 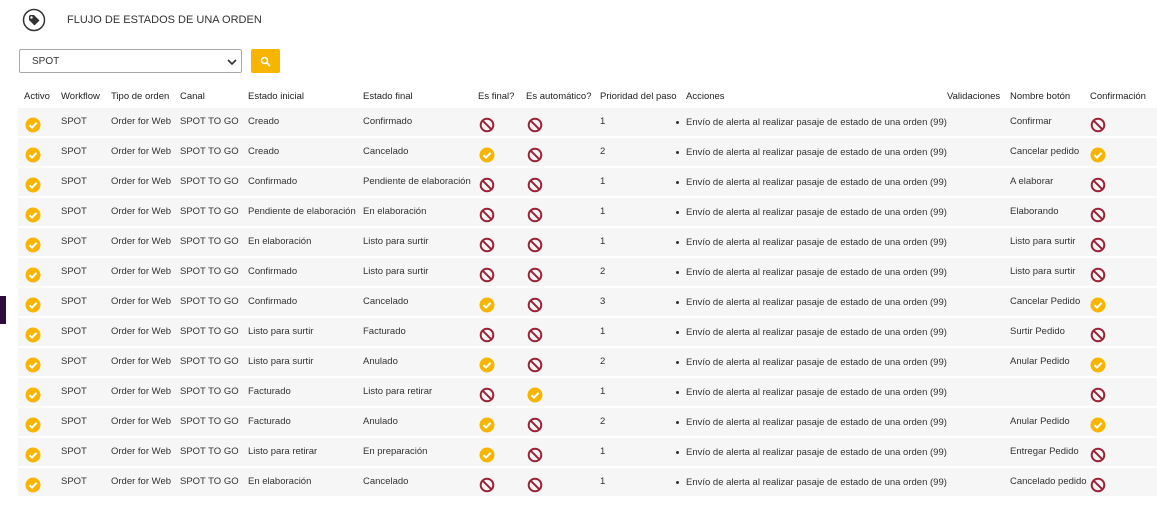 I want to click on column-header: Estado final, so click(x=388, y=96).